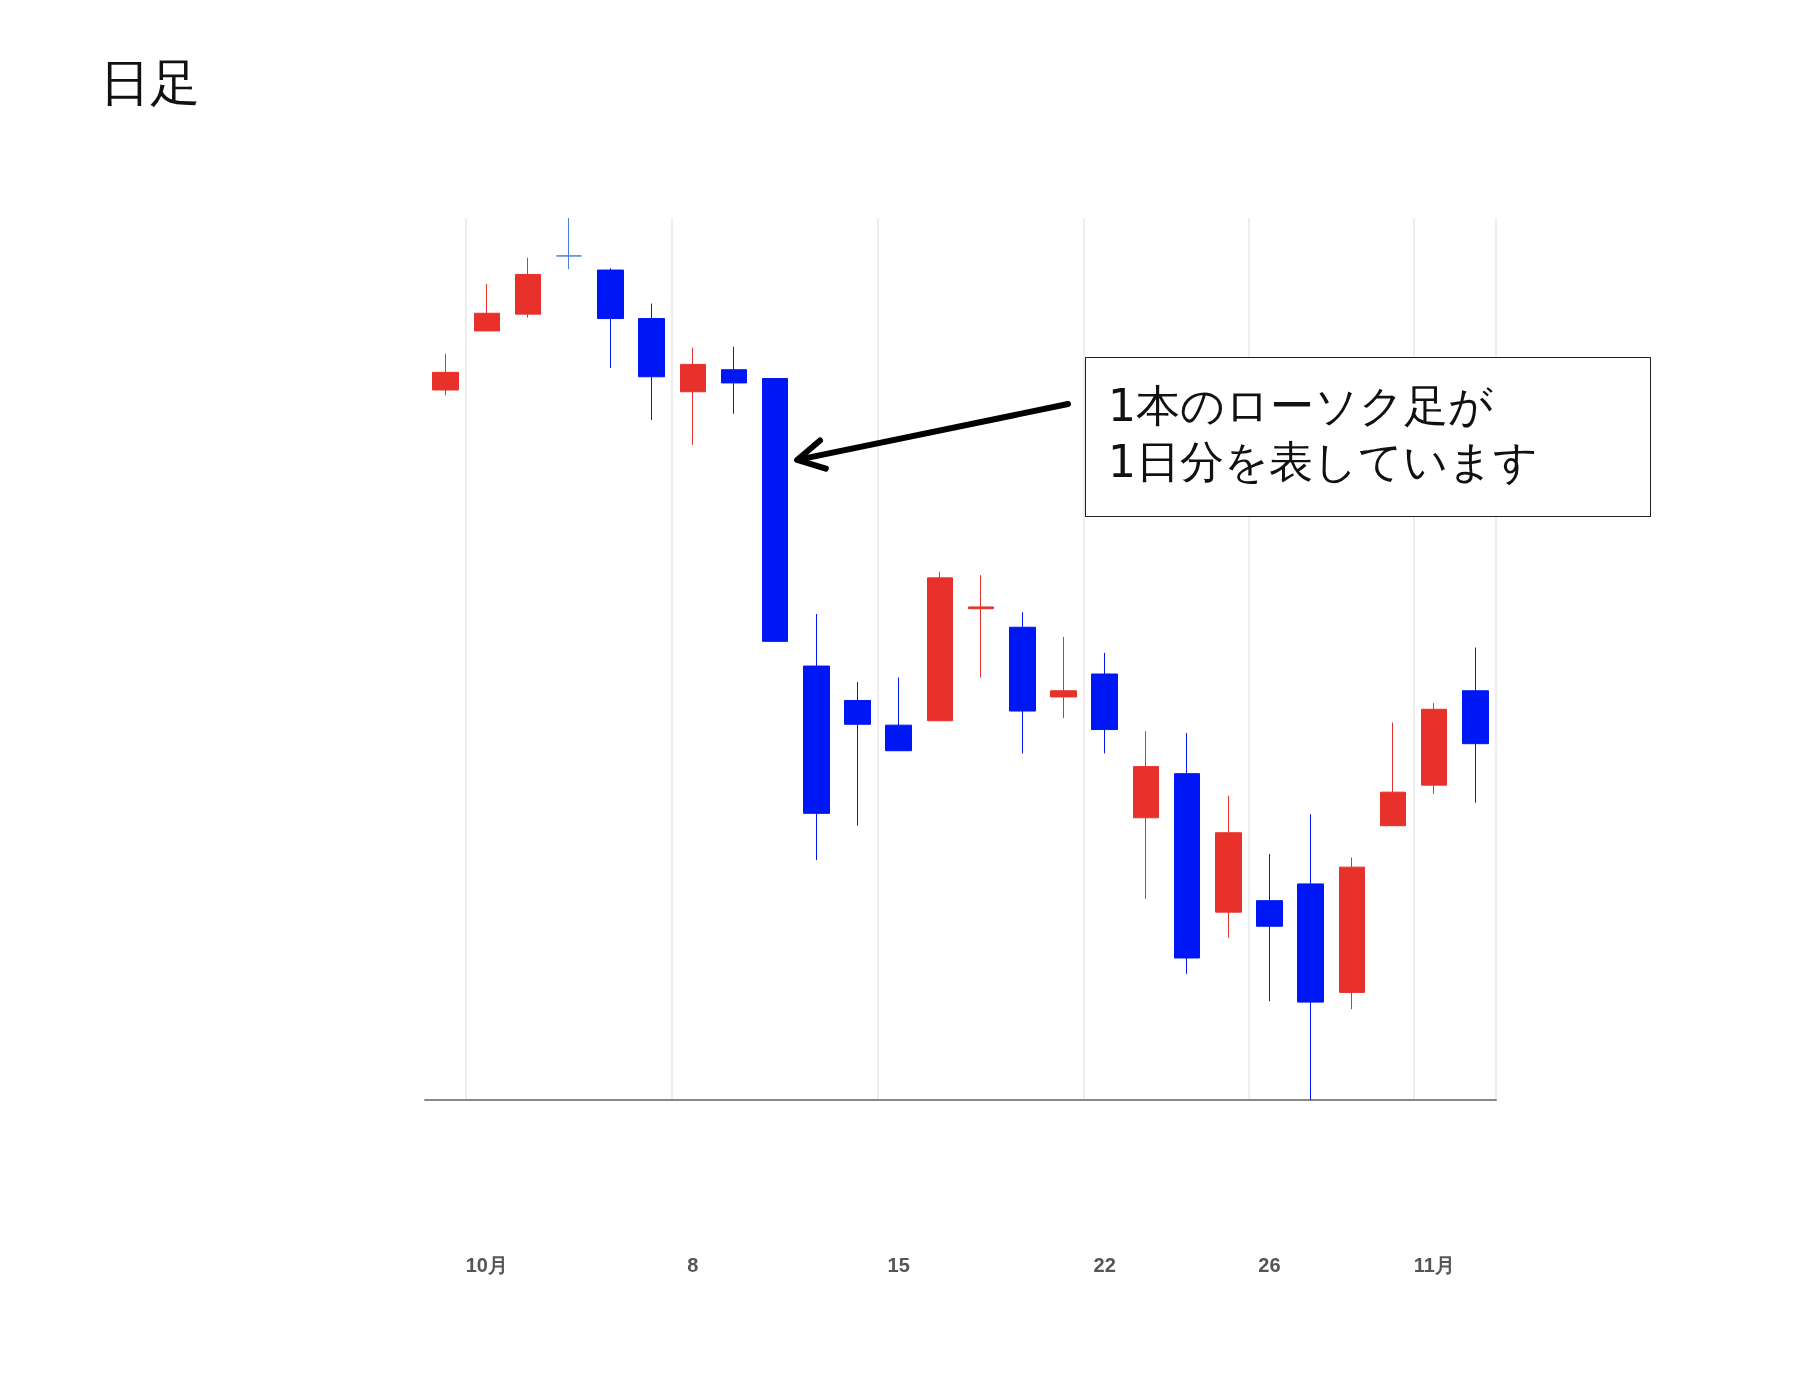  What do you see at coordinates (898, 1265) in the screenshot?
I see `x-tick-label: 15` at bounding box center [898, 1265].